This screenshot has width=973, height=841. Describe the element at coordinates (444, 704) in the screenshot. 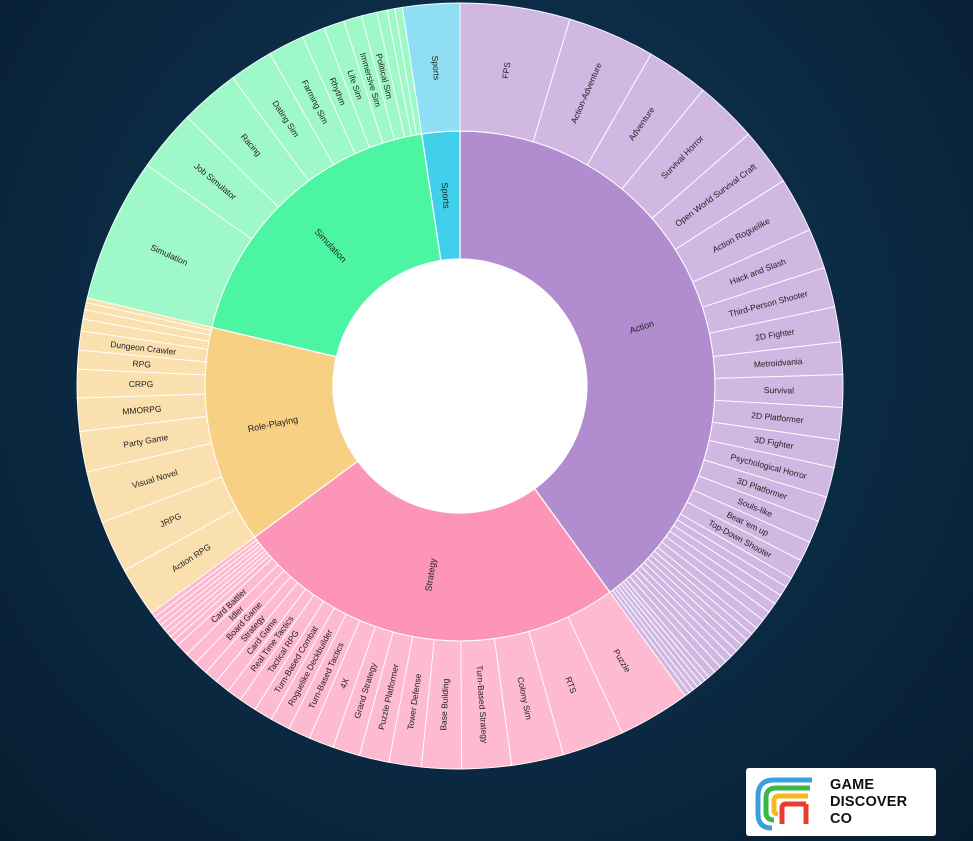

I see `sublabel-strategy-base-building: Base Building` at that location.